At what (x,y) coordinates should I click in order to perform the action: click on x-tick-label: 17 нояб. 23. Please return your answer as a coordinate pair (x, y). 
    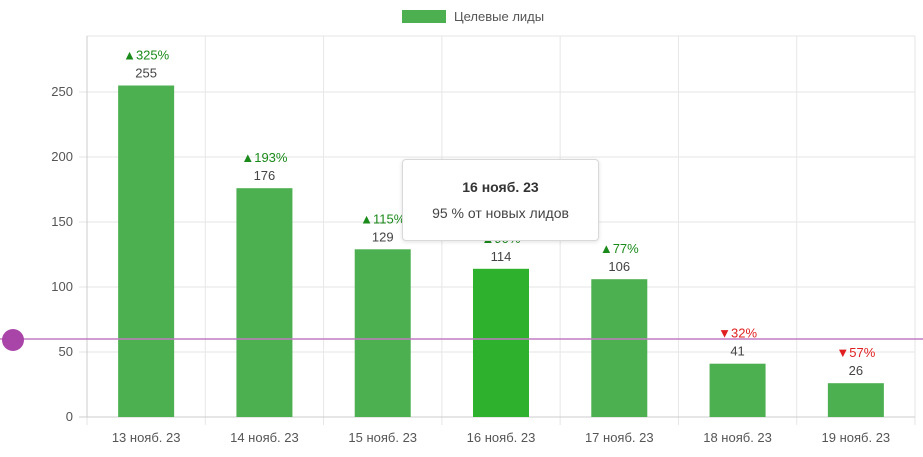
    Looking at the image, I should click on (619, 437).